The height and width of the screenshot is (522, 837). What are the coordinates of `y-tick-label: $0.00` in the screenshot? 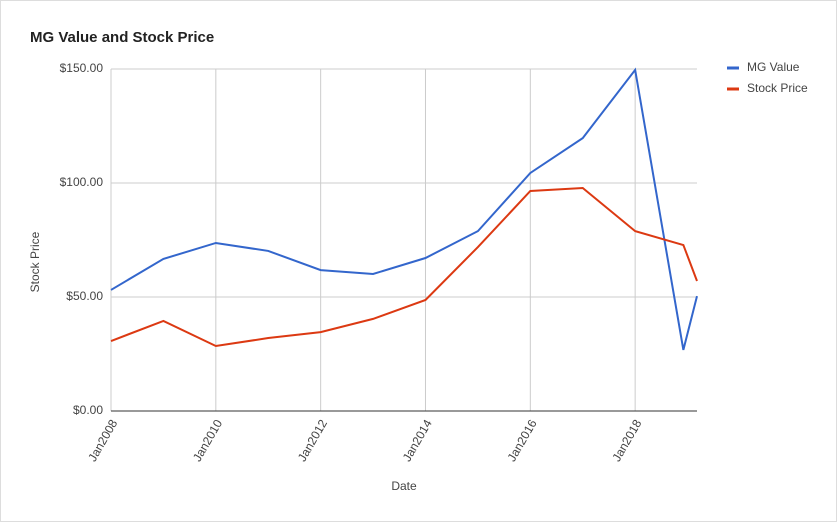 It's located at (88, 410).